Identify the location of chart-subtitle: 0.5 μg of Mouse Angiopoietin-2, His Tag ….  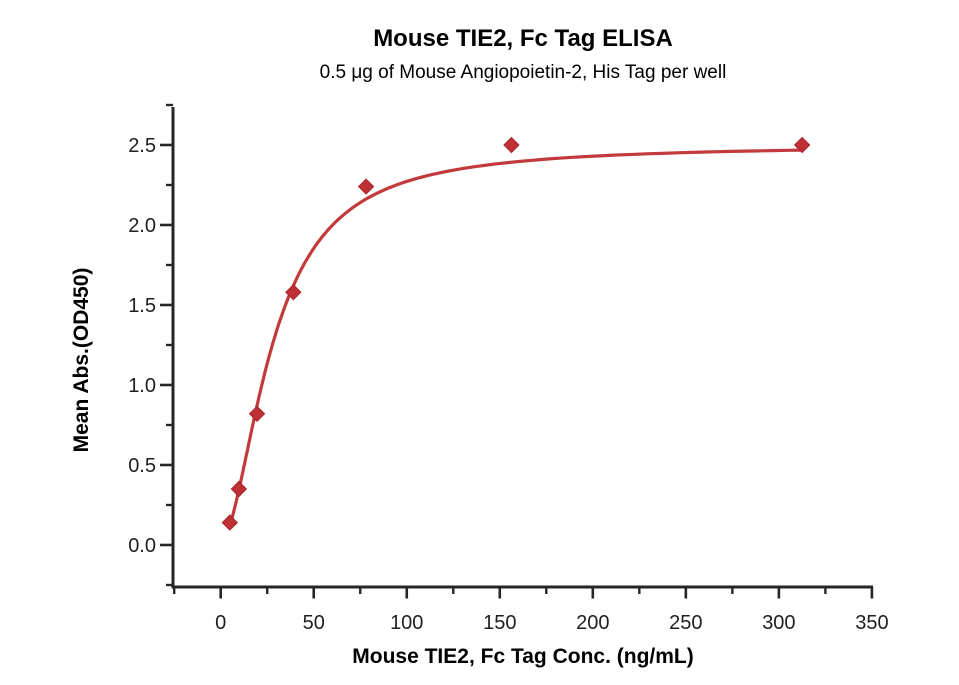
(523, 72).